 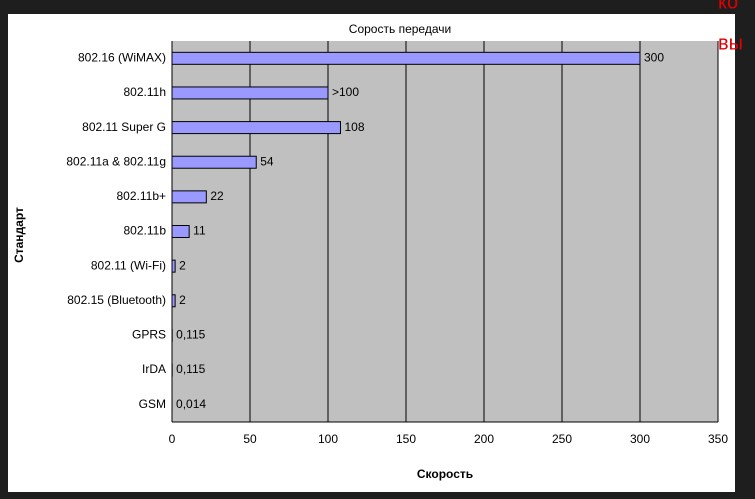 What do you see at coordinates (191, 404) in the screenshot?
I see `value-label: 0,014` at bounding box center [191, 404].